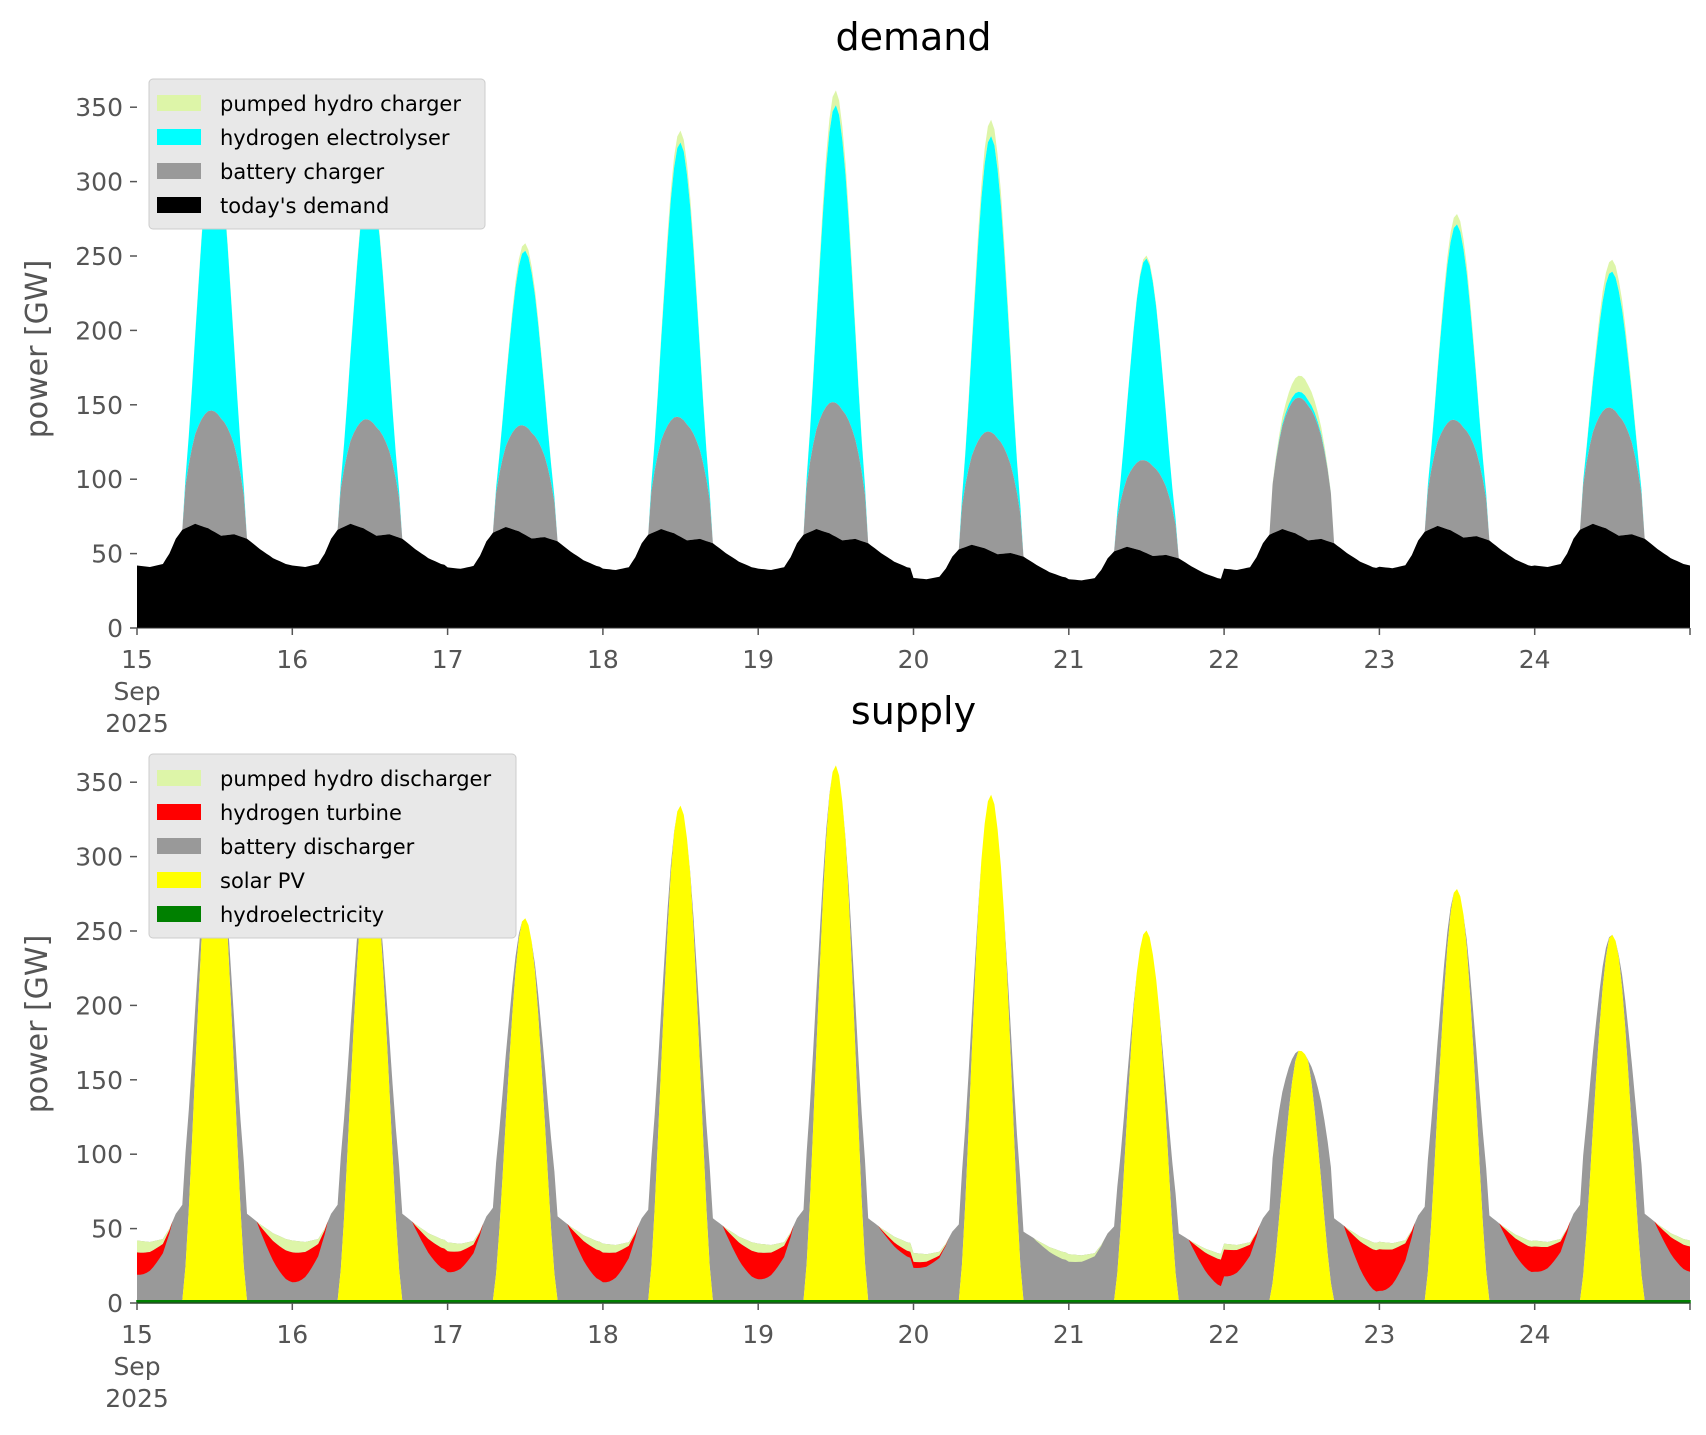 This screenshot has width=1706, height=1435. Describe the element at coordinates (335, 138) in the screenshot. I see `legend-label: hydrogen electrolyser` at that location.